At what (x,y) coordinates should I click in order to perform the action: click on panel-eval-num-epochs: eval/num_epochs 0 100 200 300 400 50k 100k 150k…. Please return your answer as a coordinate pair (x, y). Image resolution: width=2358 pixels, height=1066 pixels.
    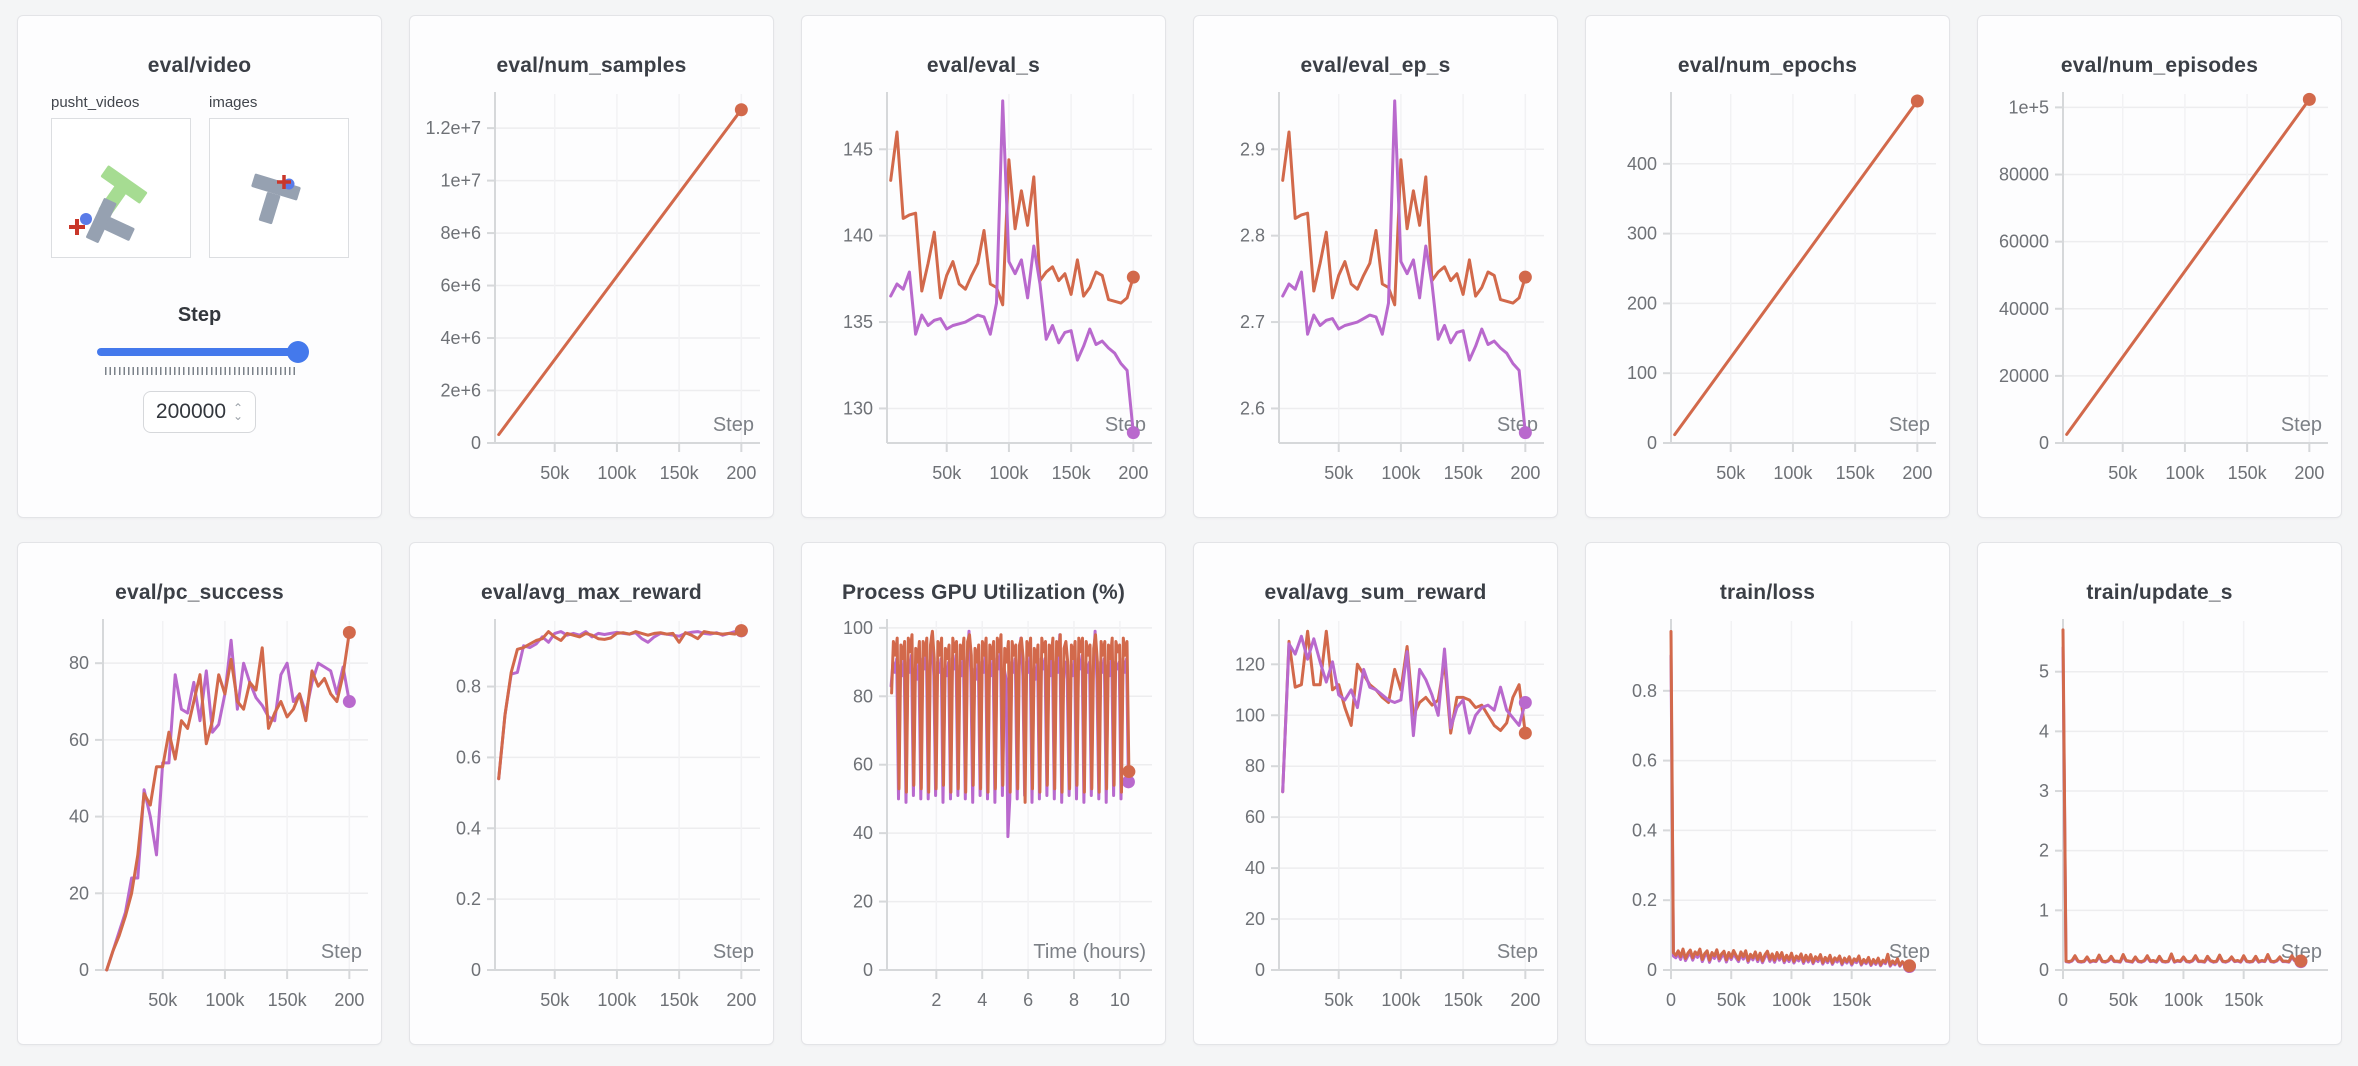
    Looking at the image, I should click on (1767, 266).